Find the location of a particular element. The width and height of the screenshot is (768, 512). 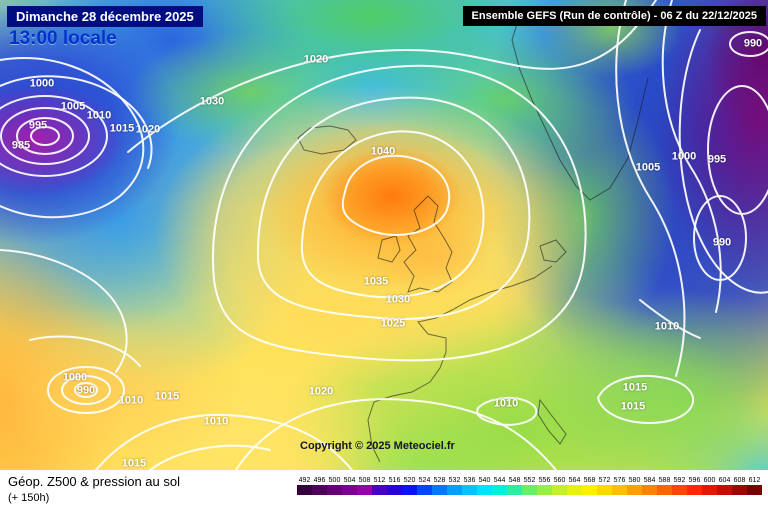

contour-990-east is located at coordinates (720, 238).